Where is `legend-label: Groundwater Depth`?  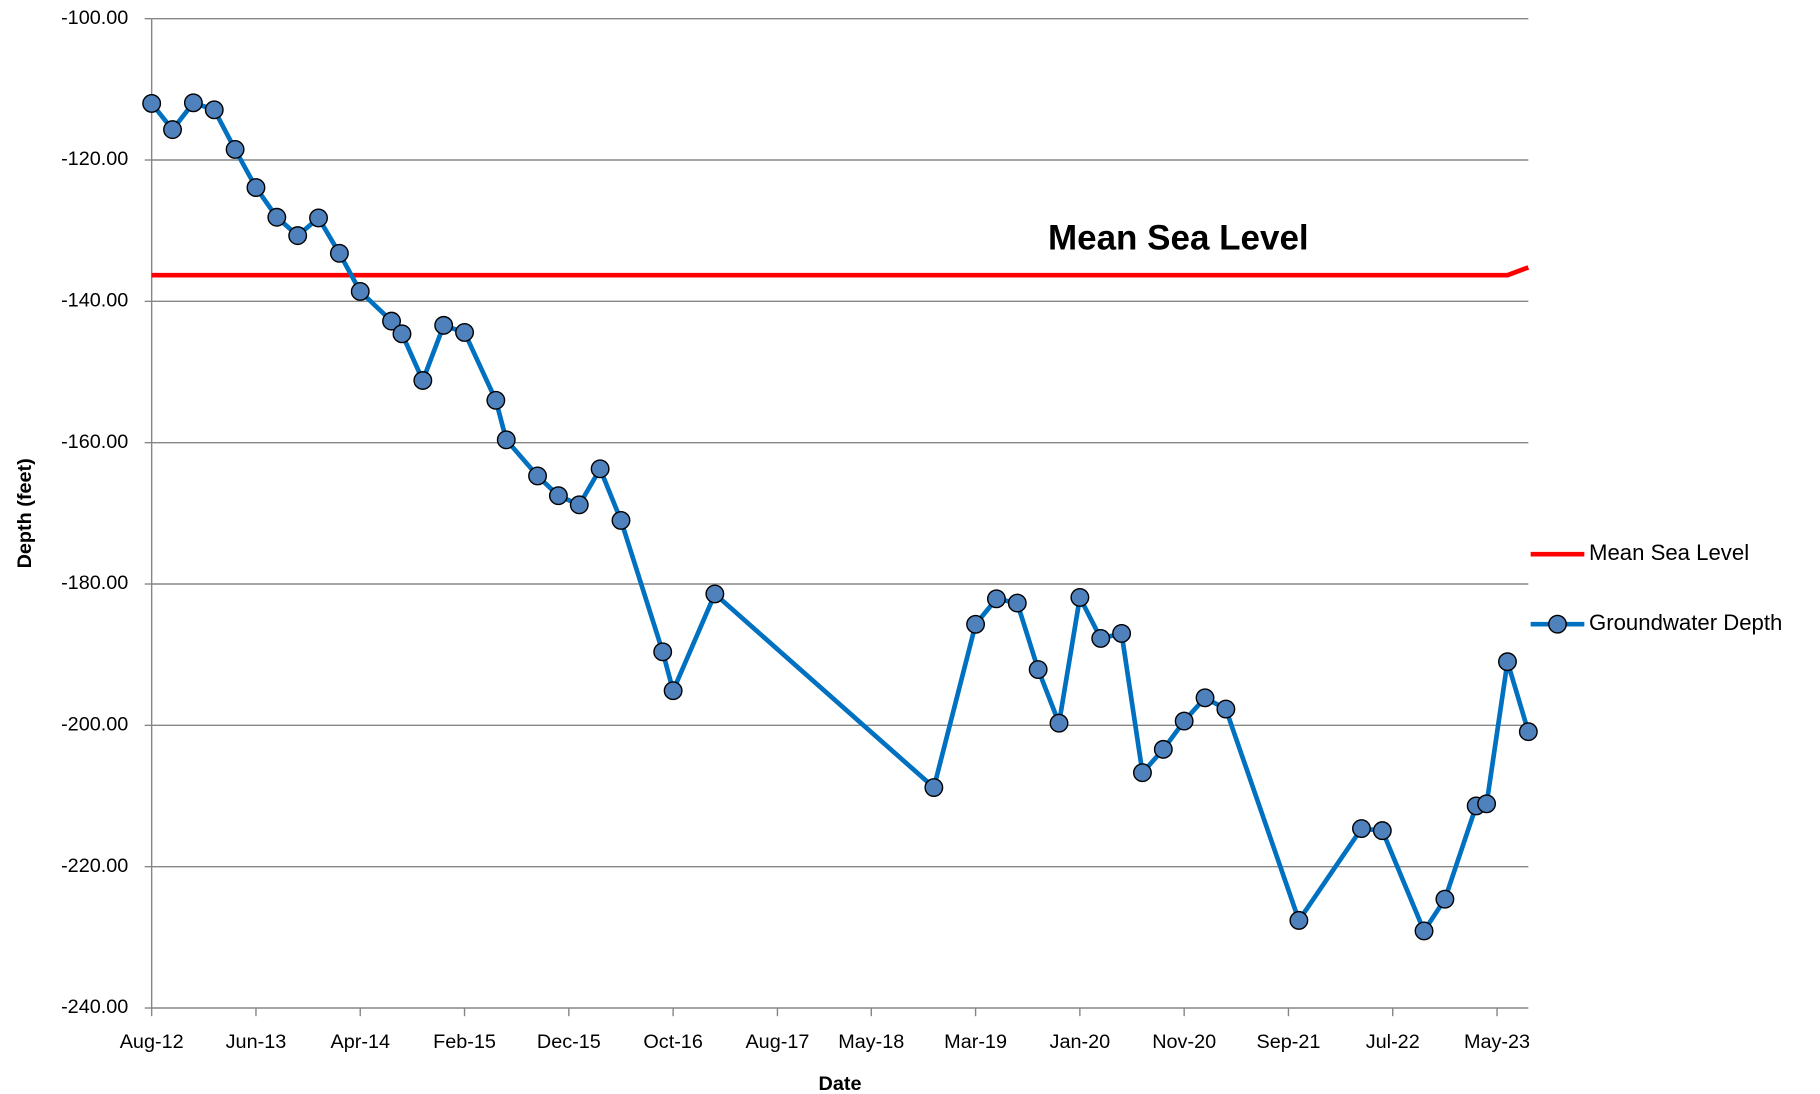
legend-label: Groundwater Depth is located at coordinates (1685, 622).